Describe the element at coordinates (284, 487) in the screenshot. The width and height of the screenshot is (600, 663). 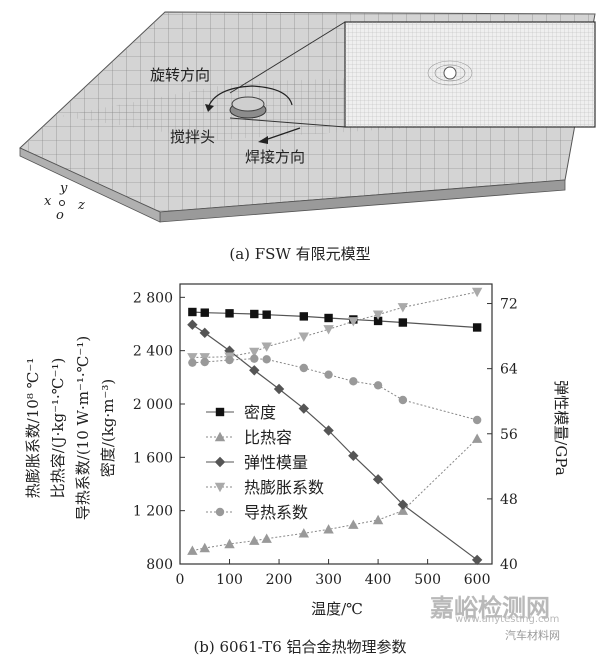
I see `legend-label-3: 热膨胀系数` at that location.